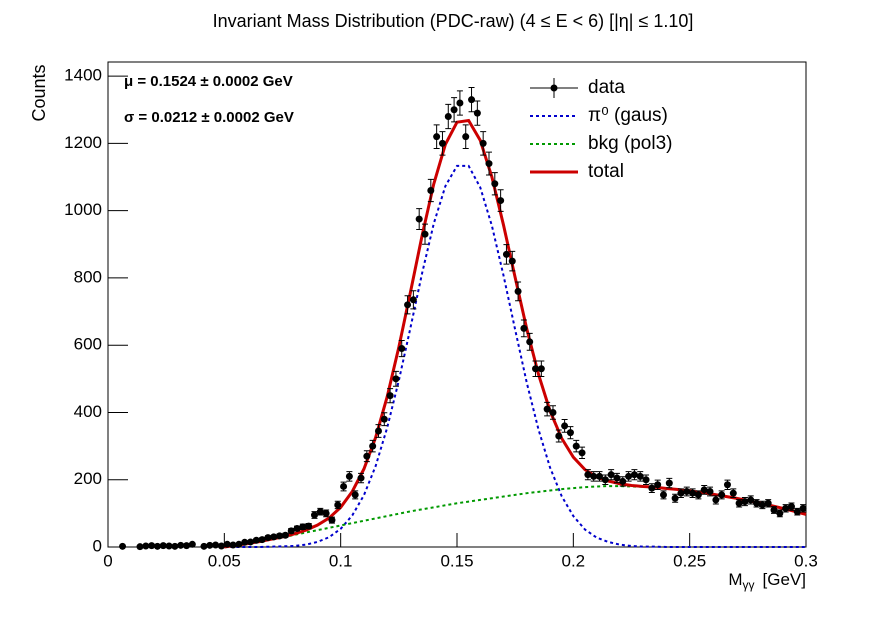 Image resolution: width=896 pixels, height=622 pixels. I want to click on y-tick-label: 200, so click(88, 478).